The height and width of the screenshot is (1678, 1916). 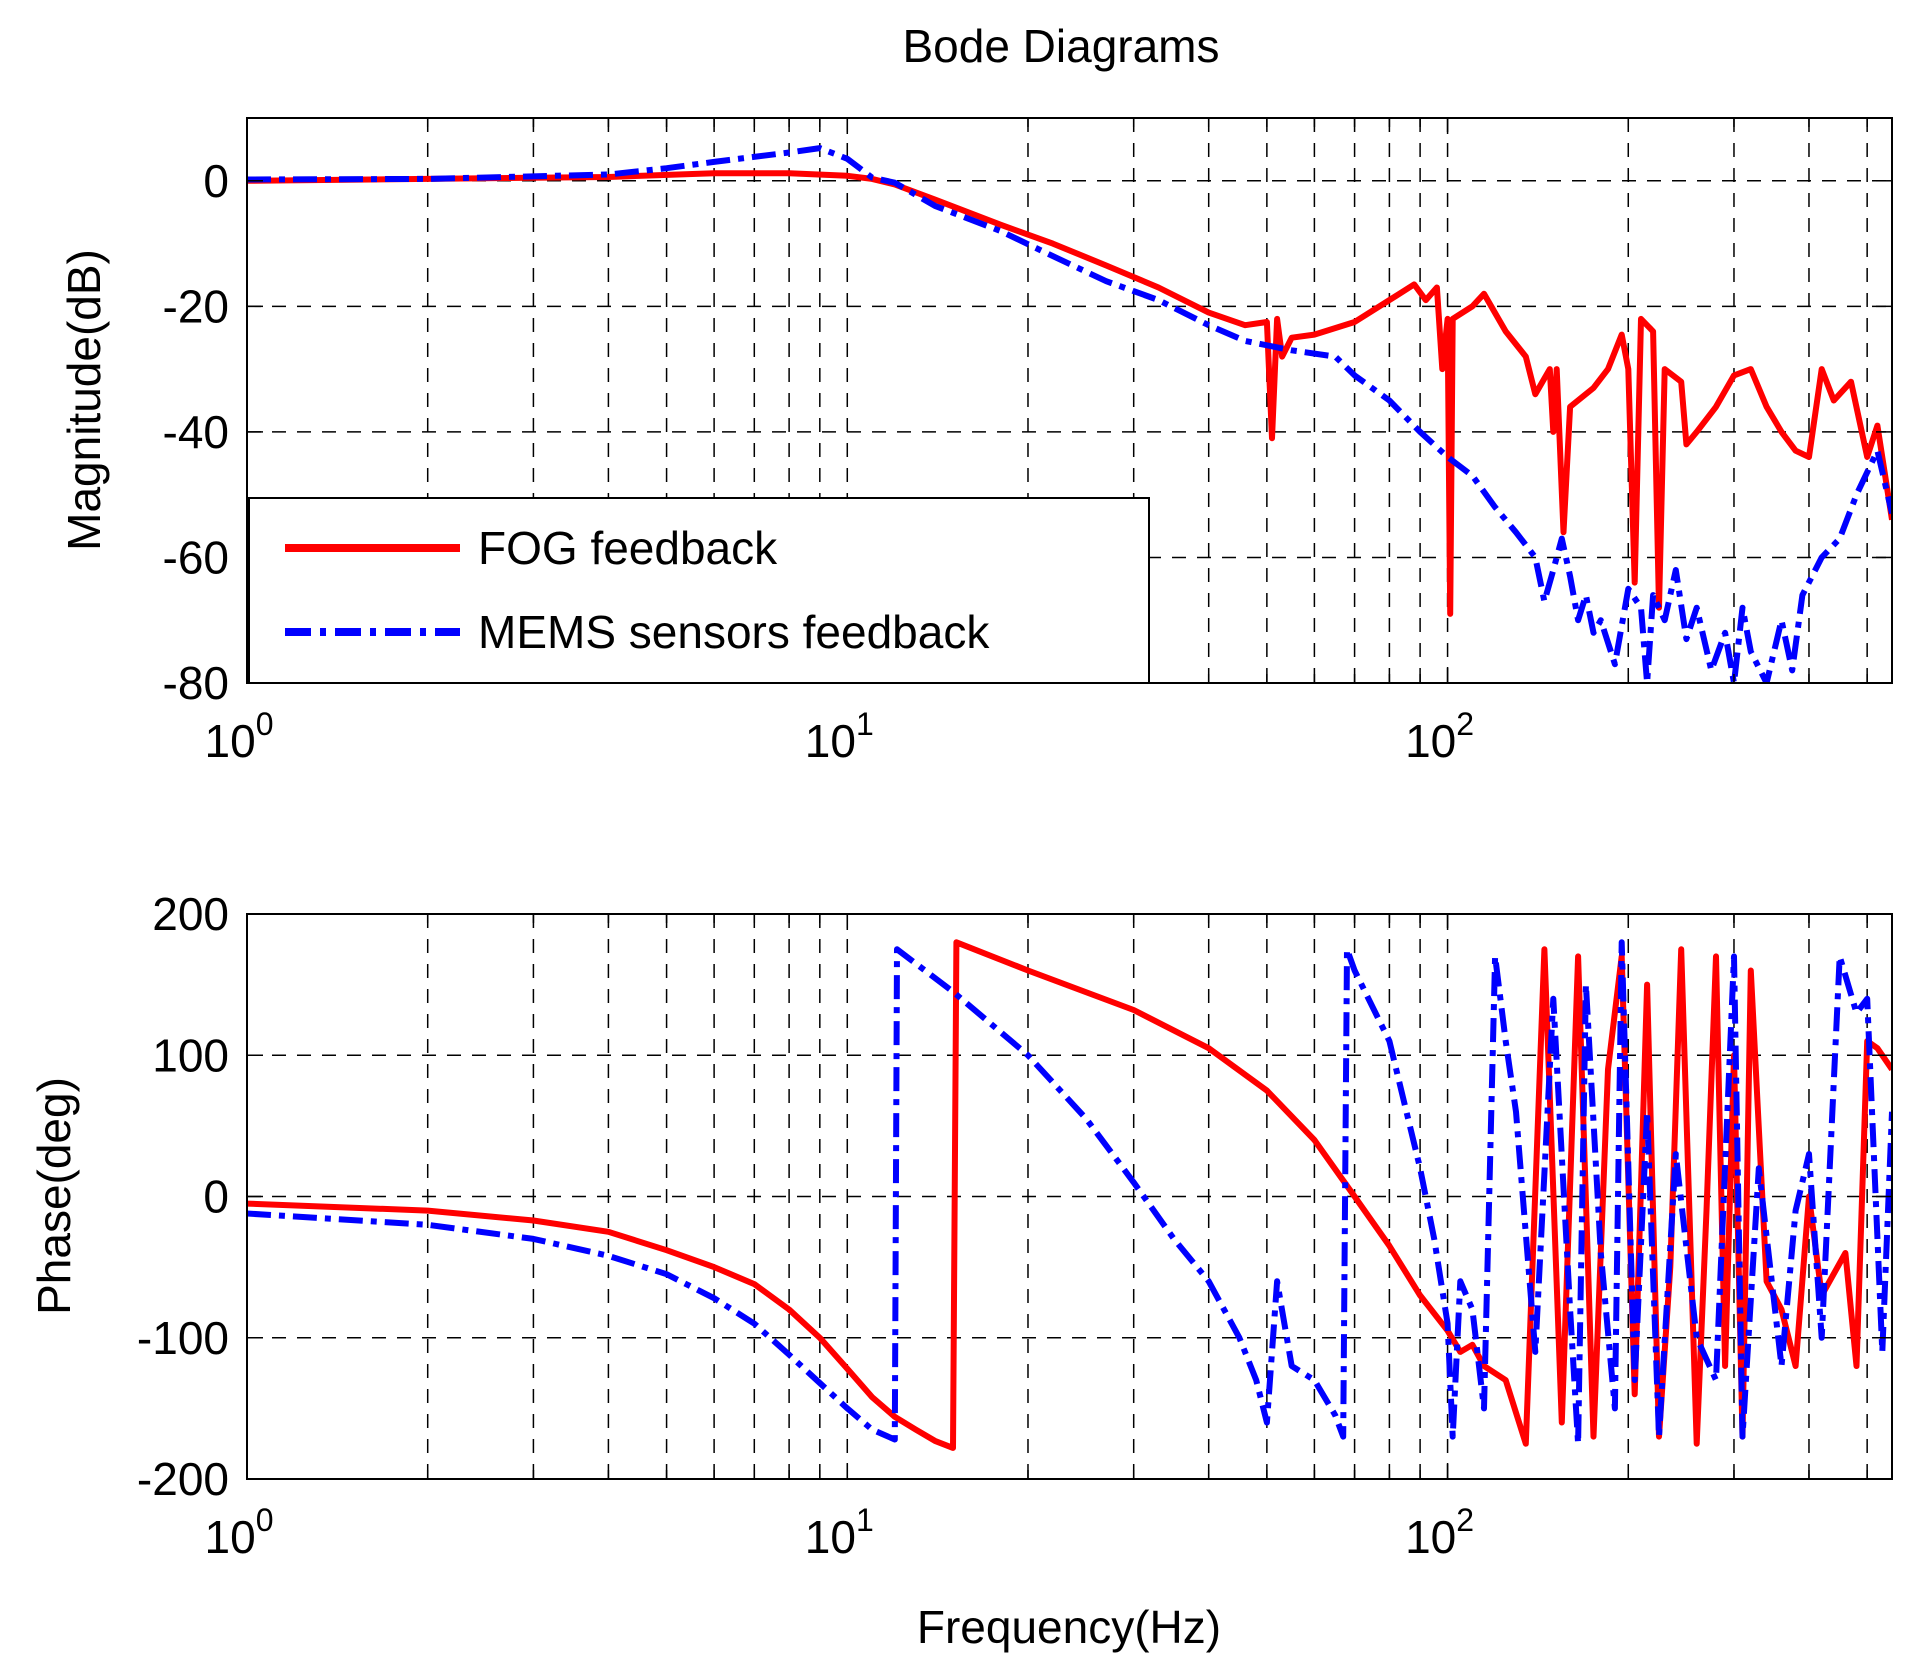 What do you see at coordinates (84, 400) in the screenshot?
I see `magnitude-y-label: Magnitude(dB)` at bounding box center [84, 400].